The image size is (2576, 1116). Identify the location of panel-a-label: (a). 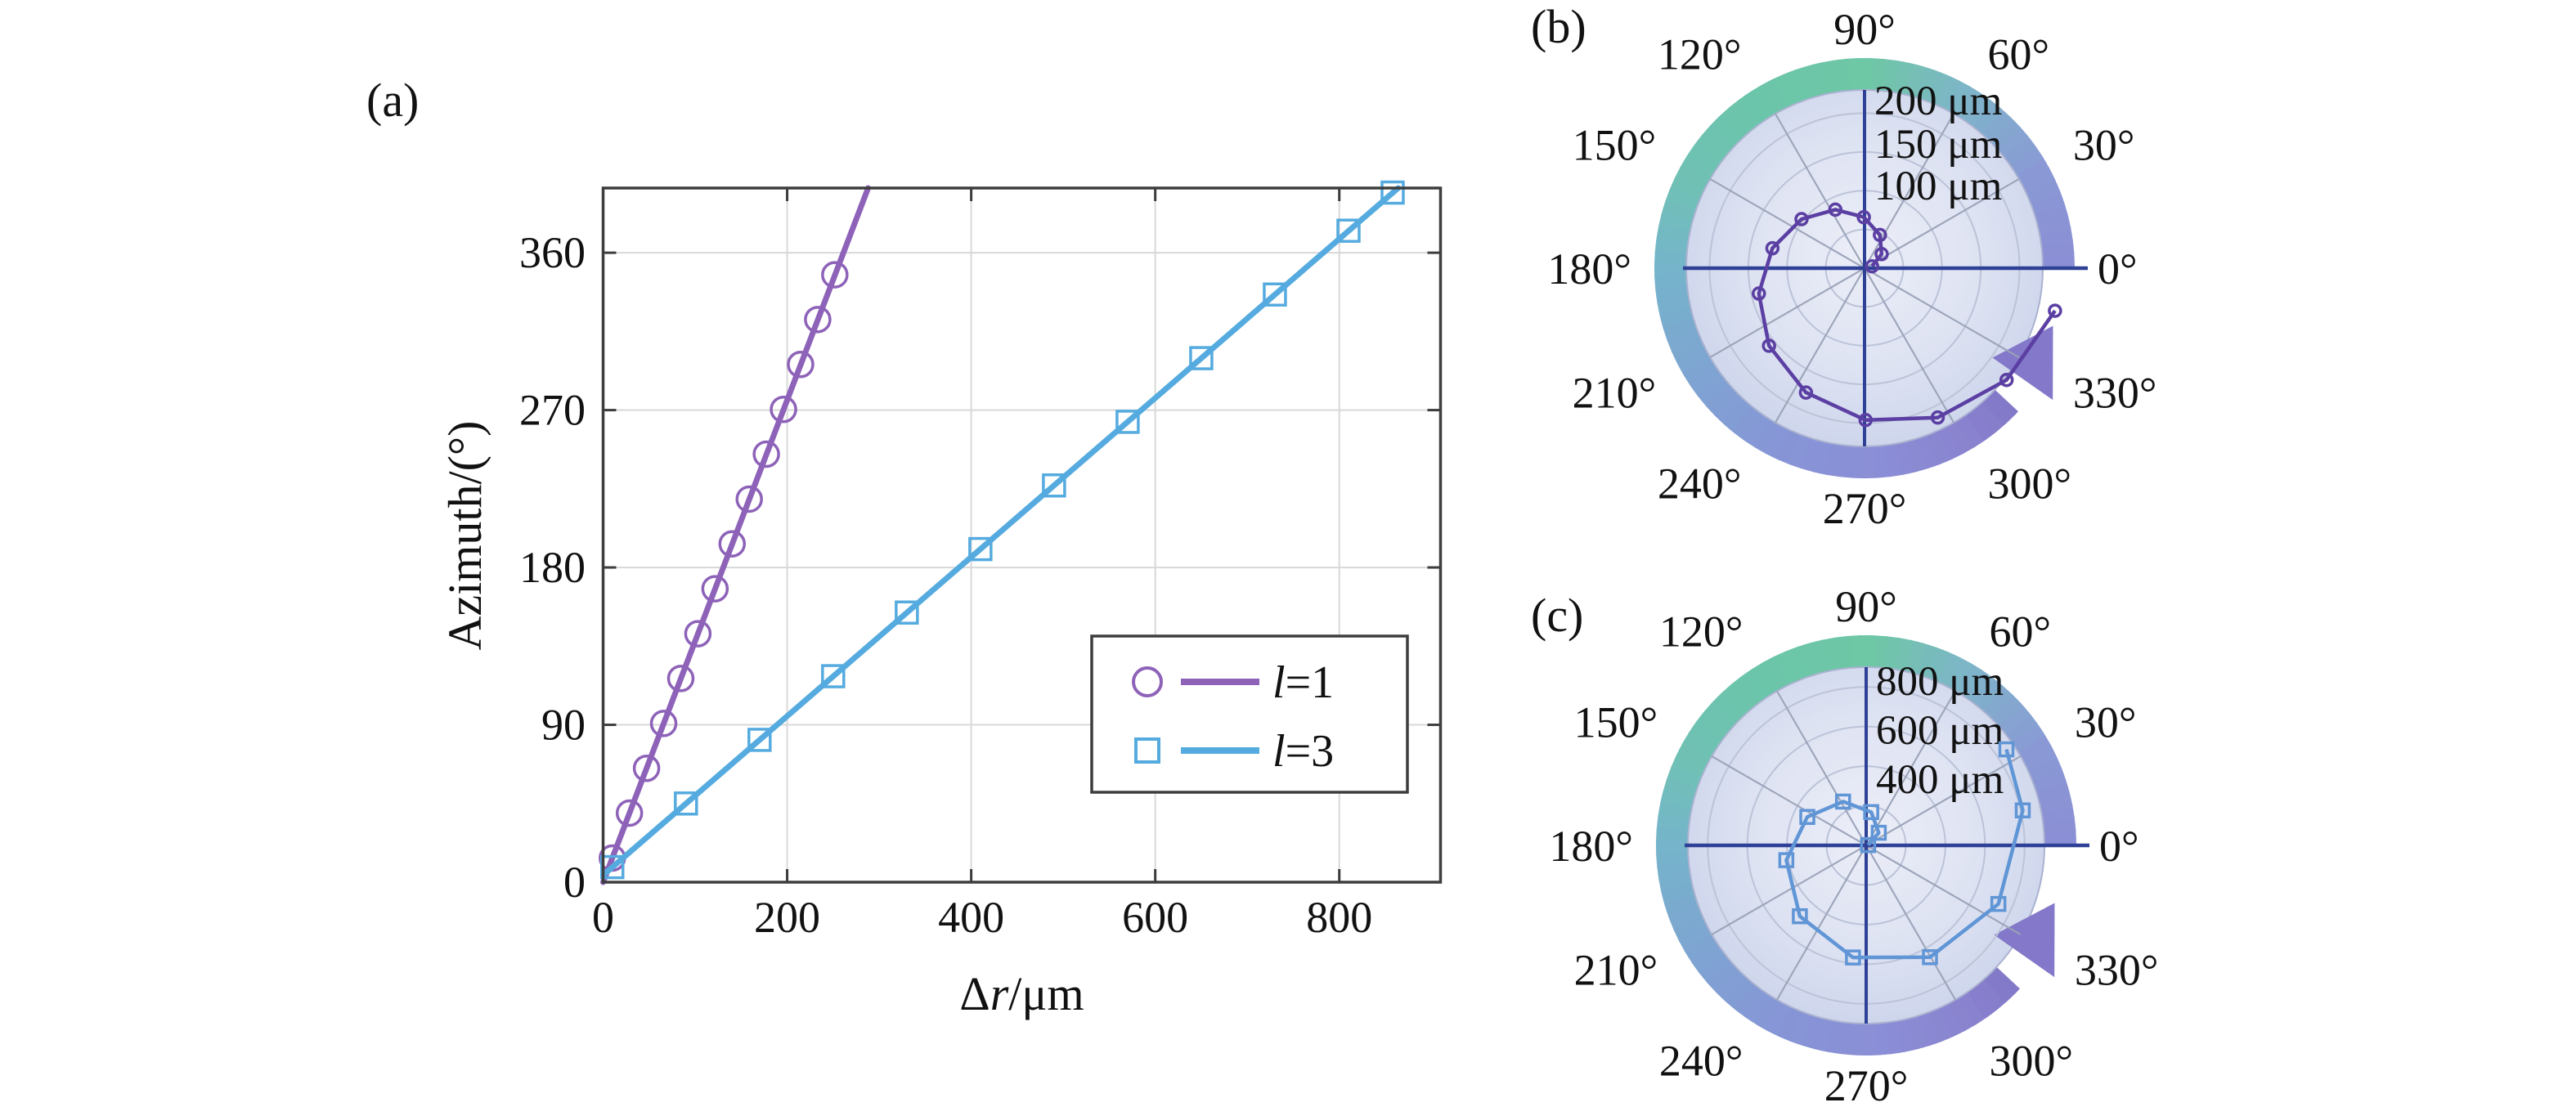
(392, 100).